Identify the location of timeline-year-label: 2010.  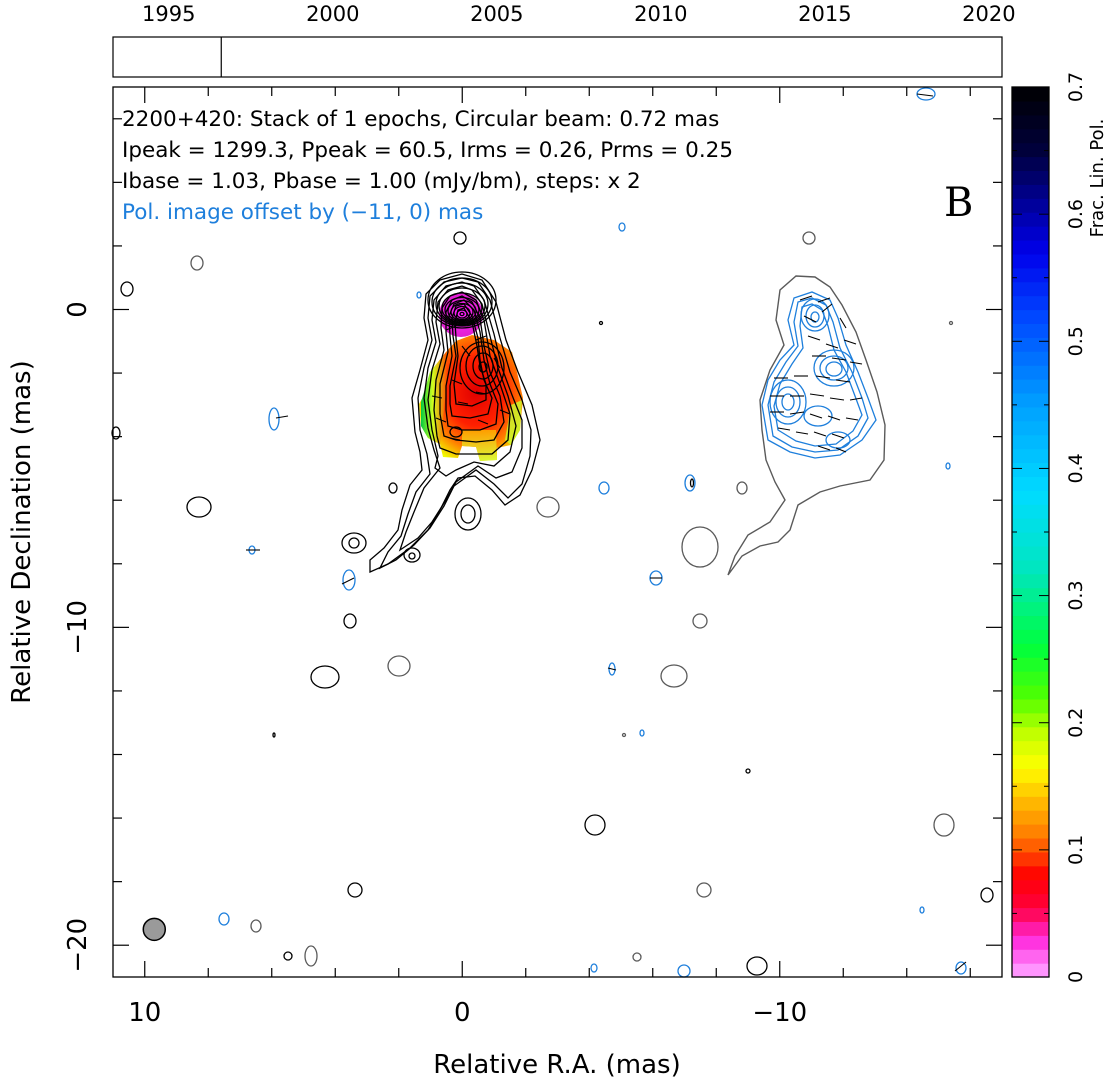
(660, 14).